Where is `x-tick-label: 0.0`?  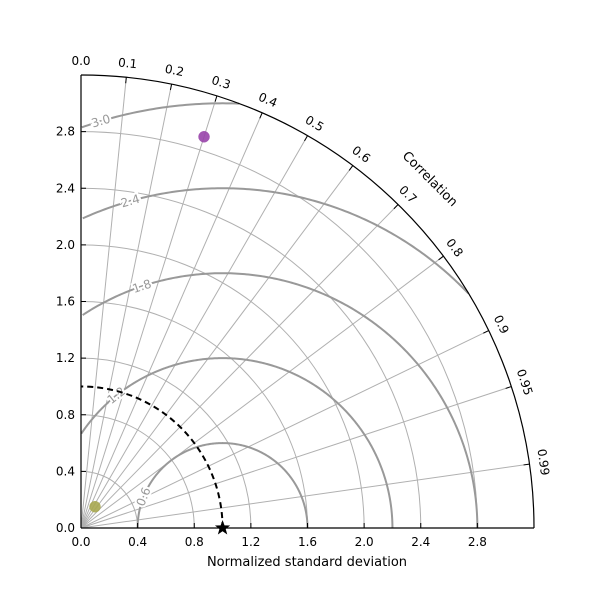
x-tick-label: 0.0 is located at coordinates (80, 542).